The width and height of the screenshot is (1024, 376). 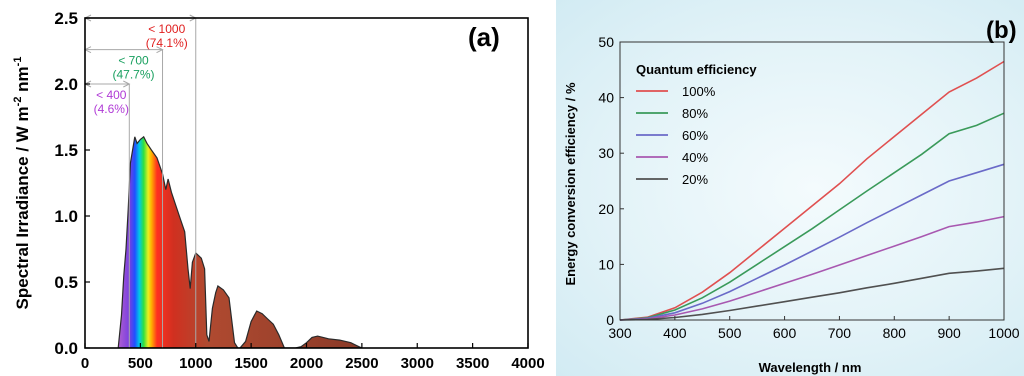 What do you see at coordinates (570, 183) in the screenshot?
I see `y-axis-label-b: Energy conversion efficiency / %` at bounding box center [570, 183].